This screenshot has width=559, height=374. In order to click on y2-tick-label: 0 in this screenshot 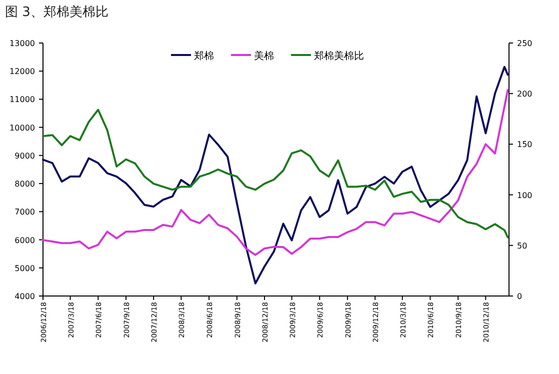, I will do `click(519, 296)`.